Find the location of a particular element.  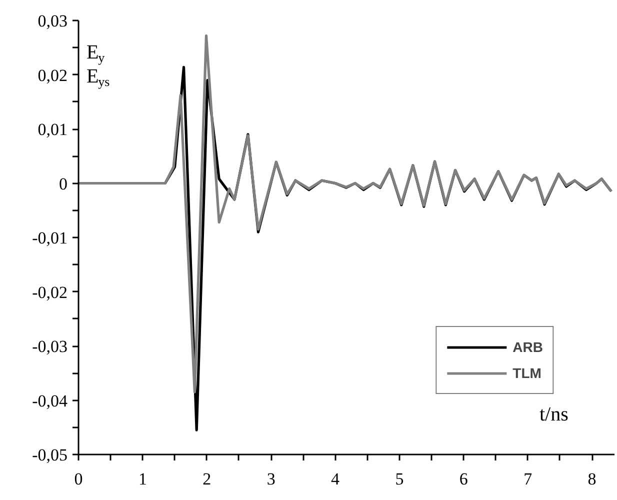

legend-label: TLM is located at coordinates (527, 373).